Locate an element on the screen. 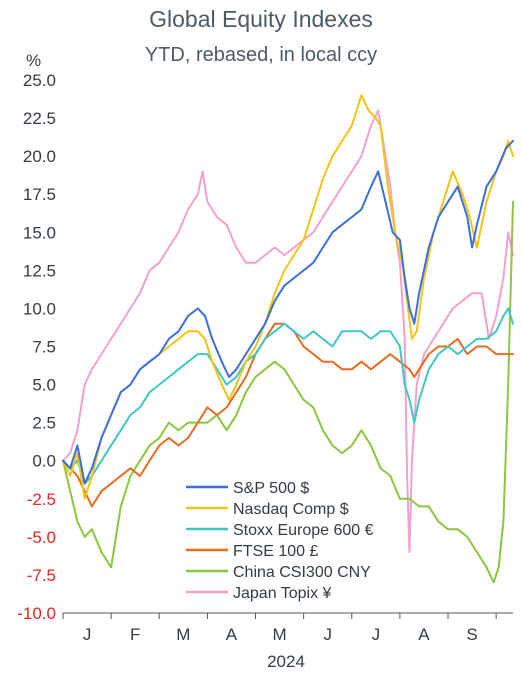  y-tick-label: 22.5 is located at coordinates (39, 118).